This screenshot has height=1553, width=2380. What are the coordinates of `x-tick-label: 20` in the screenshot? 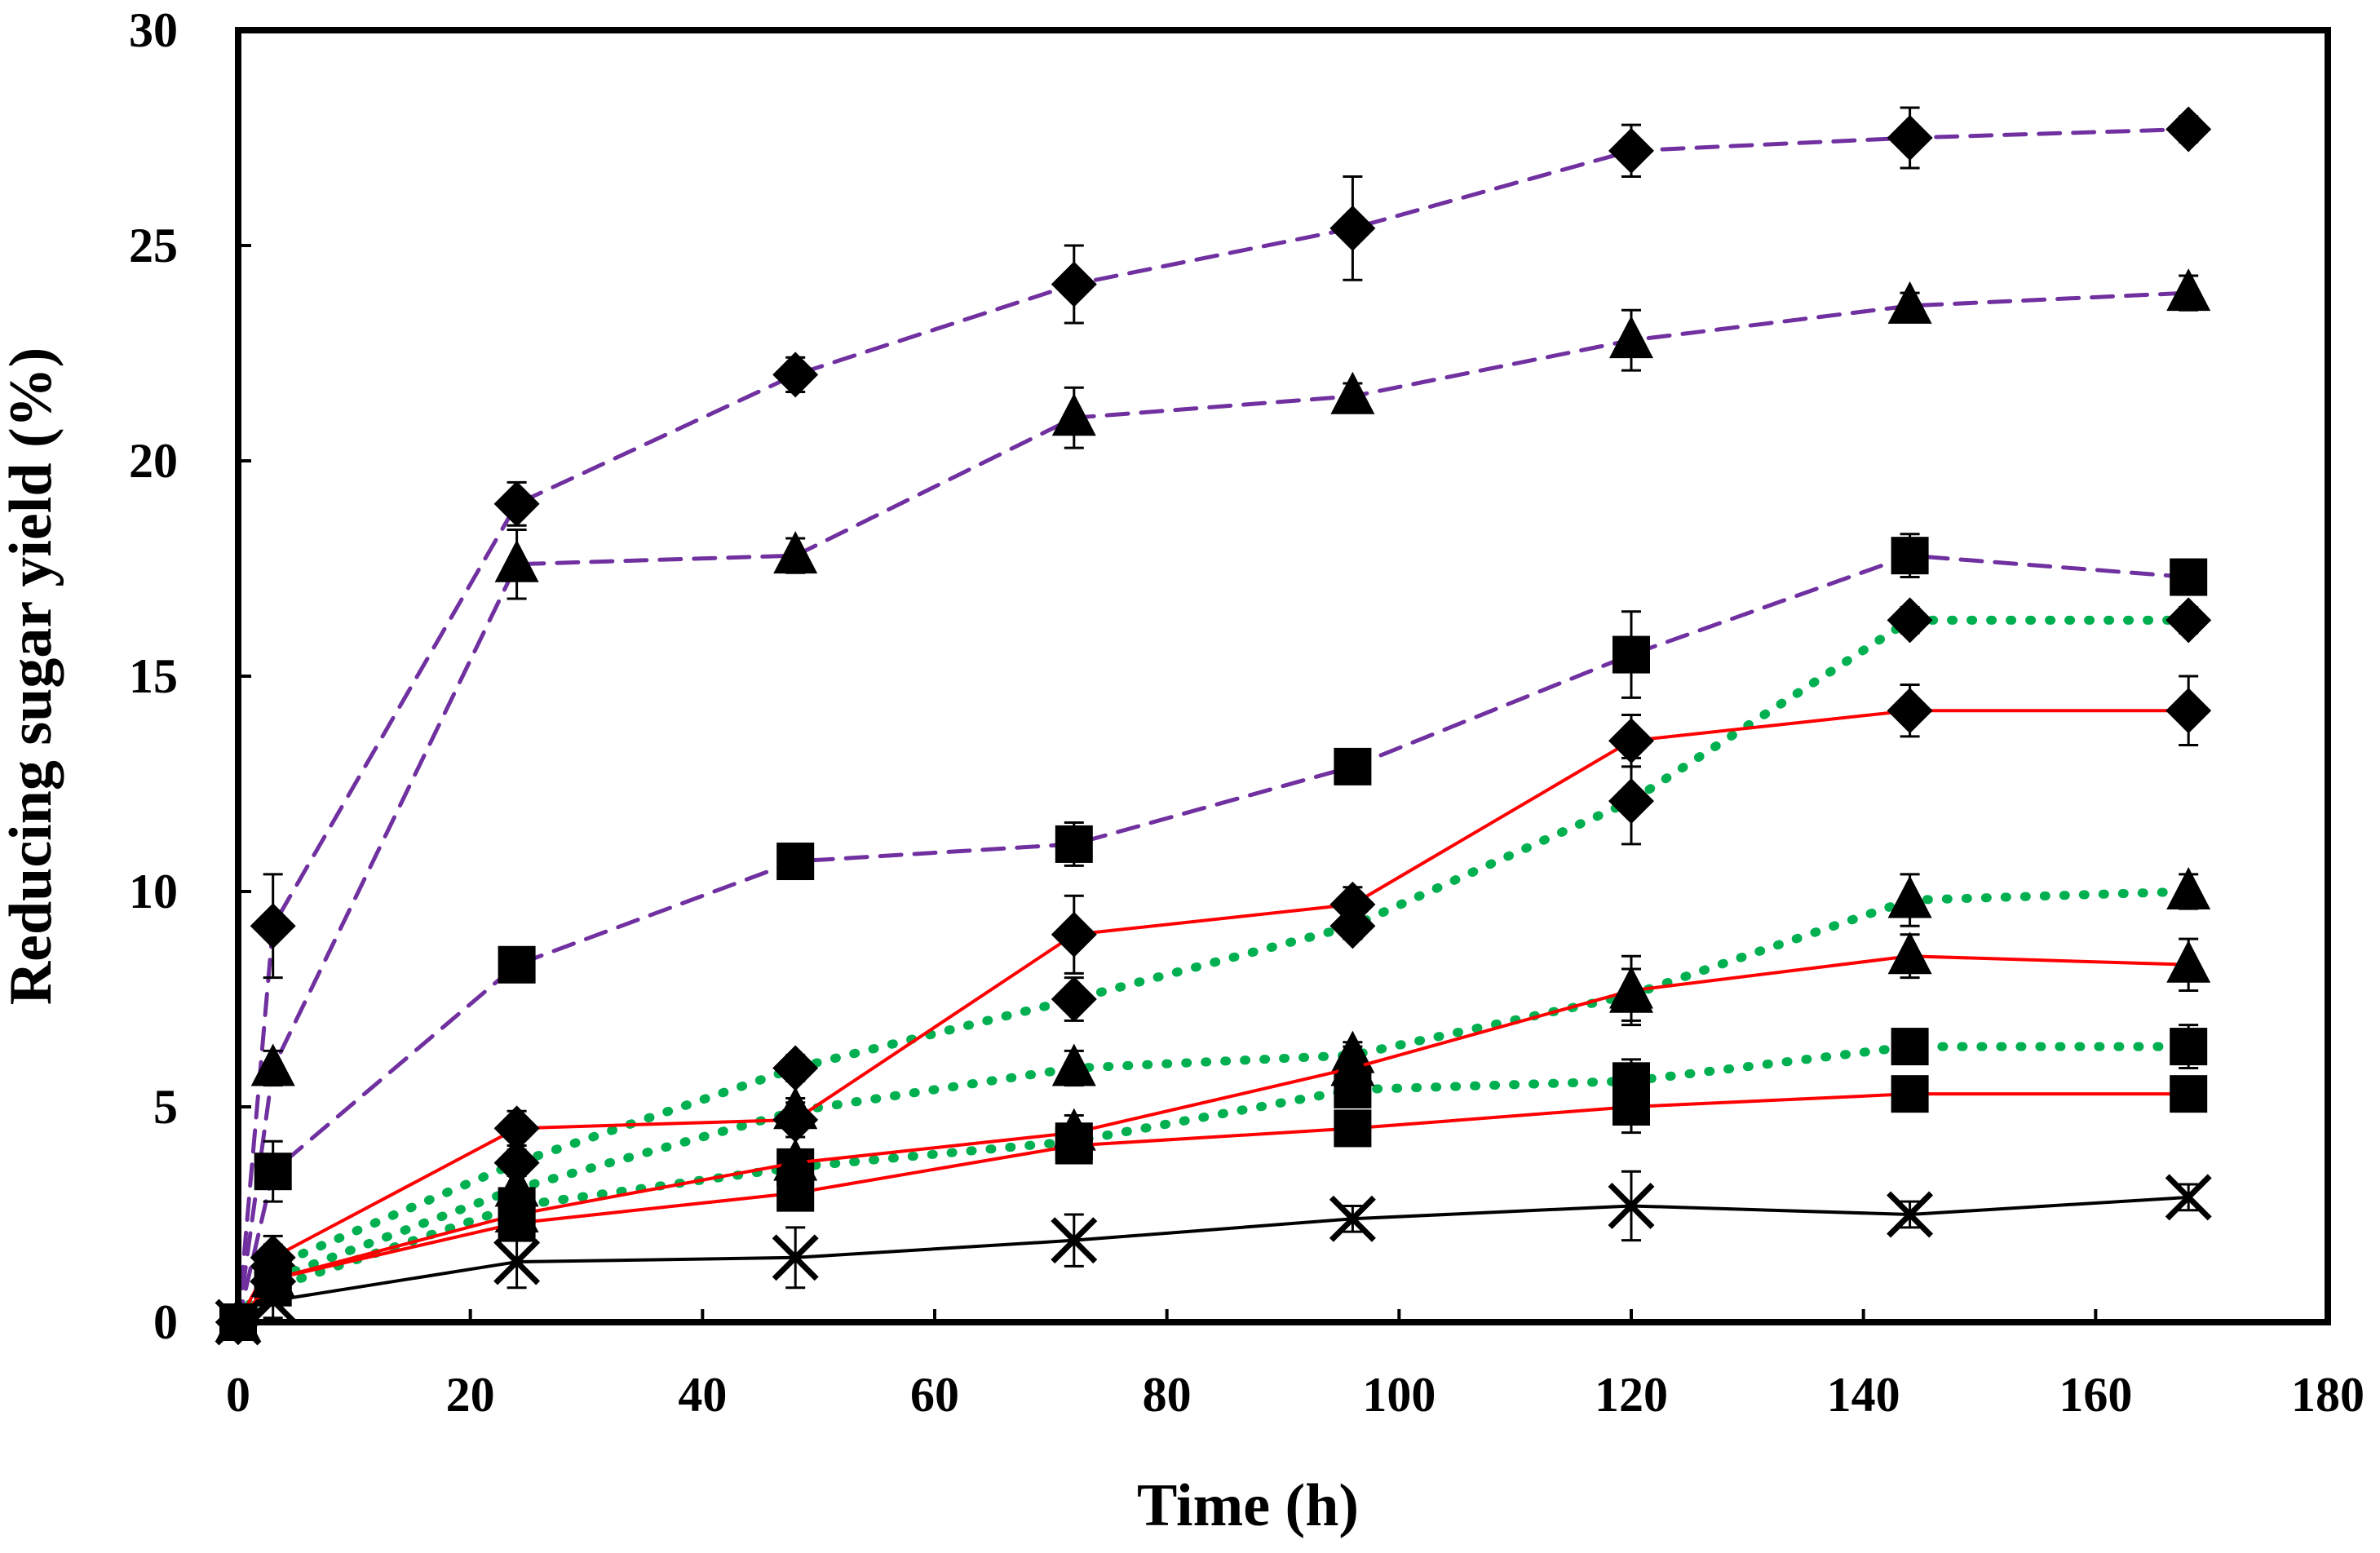 It's located at (471, 1395).